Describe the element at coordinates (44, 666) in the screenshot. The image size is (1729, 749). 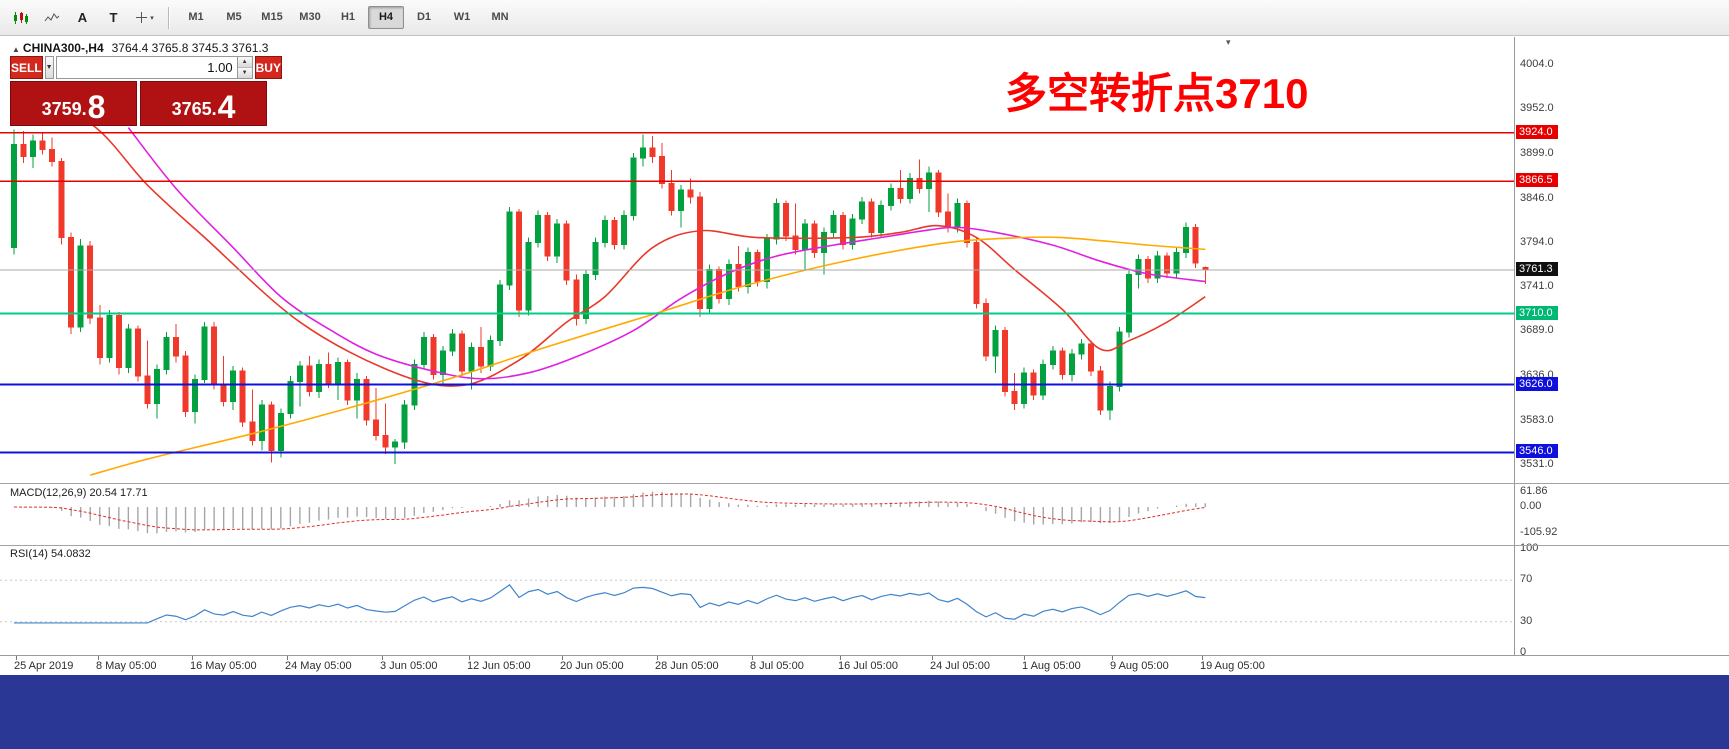
I see `time-axis-label: 25 Apr 2019` at that location.